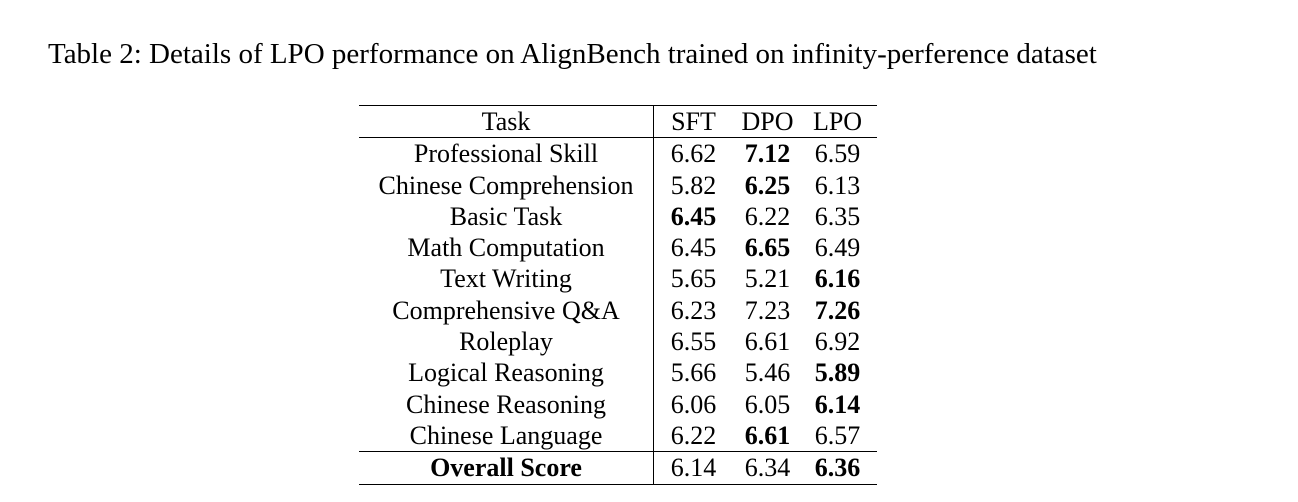  I want to click on sft-score: 5.82, so click(693, 185).